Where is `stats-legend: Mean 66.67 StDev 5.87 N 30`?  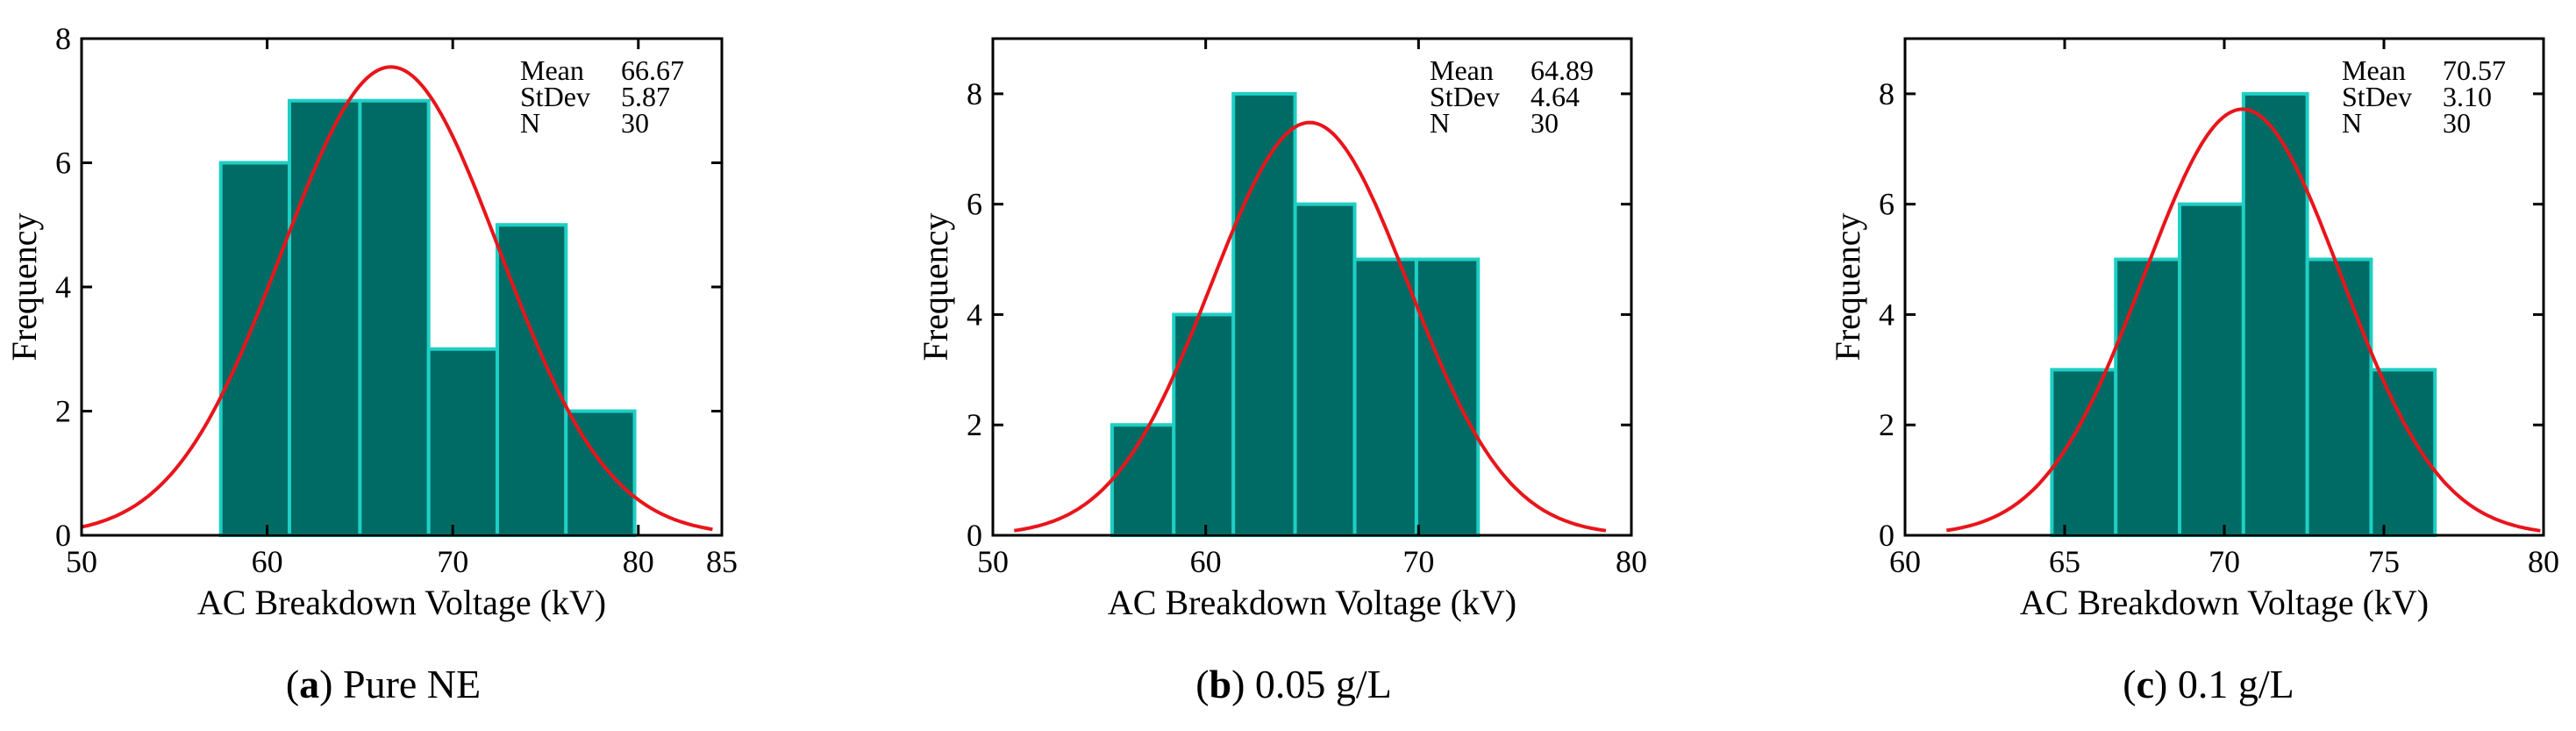 stats-legend: Mean 66.67 StDev 5.87 N 30 is located at coordinates (602, 96).